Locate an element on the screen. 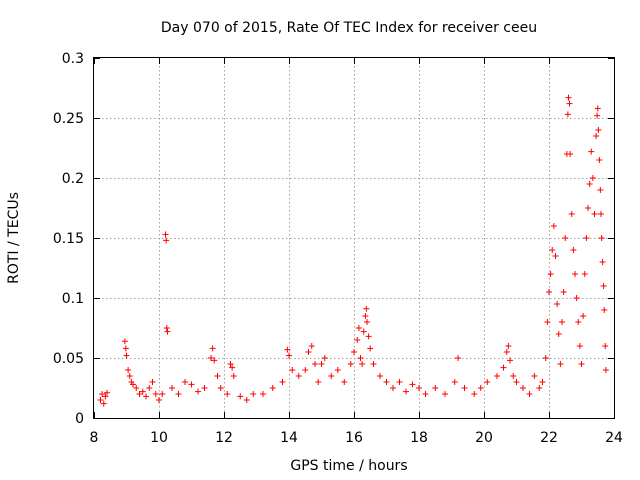  x-tick-label: 20 is located at coordinates (484, 438).